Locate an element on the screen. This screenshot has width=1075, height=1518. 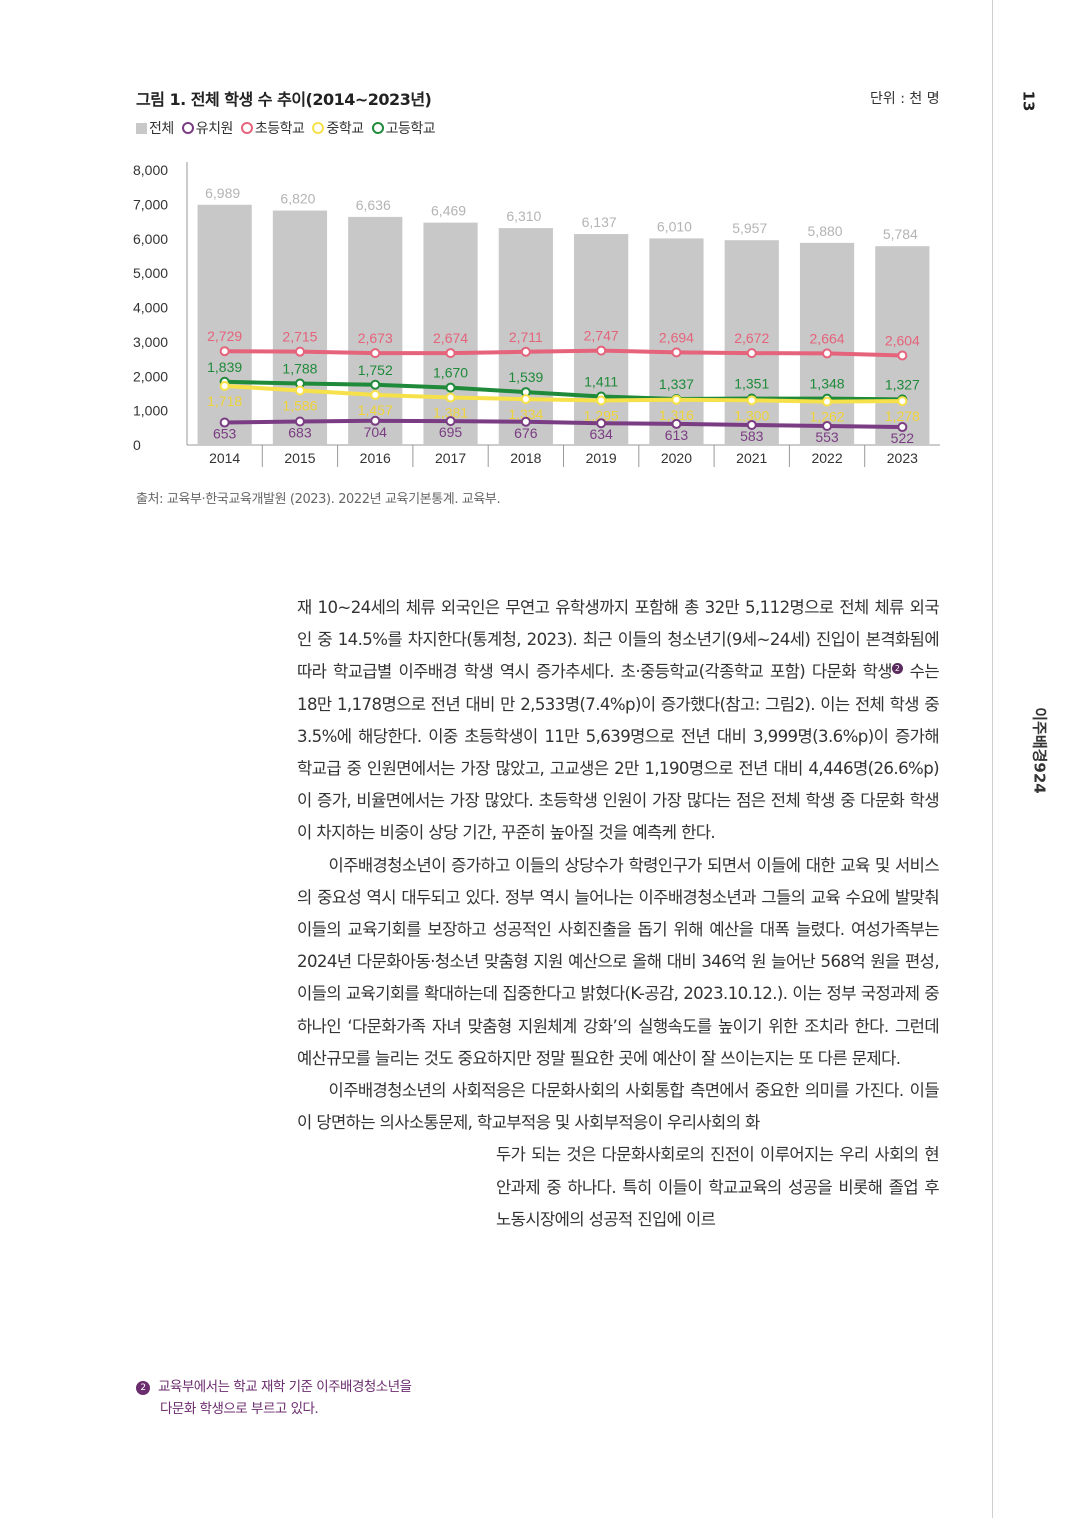
x-tick-label: 2021 is located at coordinates (751, 458).